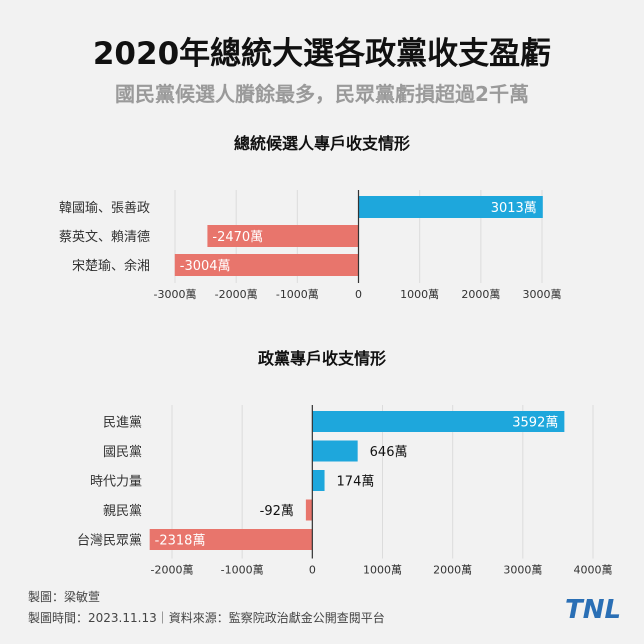 This screenshot has width=644, height=644. What do you see at coordinates (104, 237) in the screenshot?
I see `category-label: 蔡英文、賴清德` at bounding box center [104, 237].